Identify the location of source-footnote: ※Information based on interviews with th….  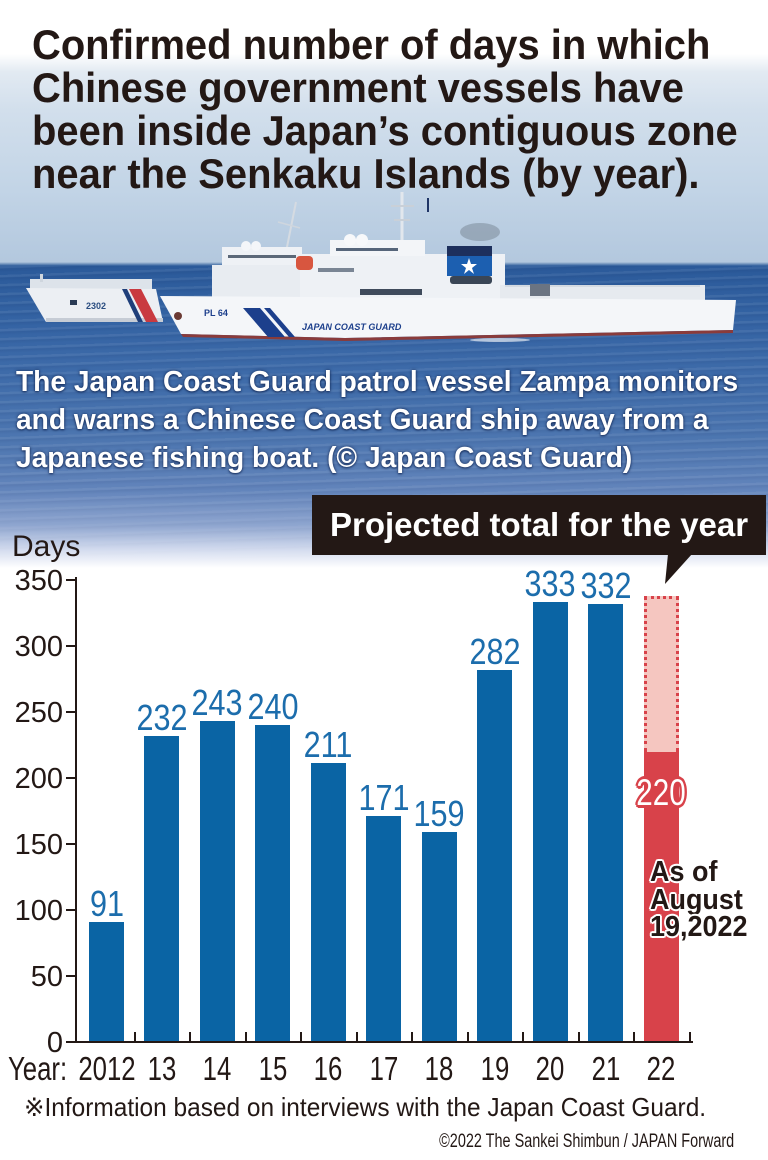
(365, 1107).